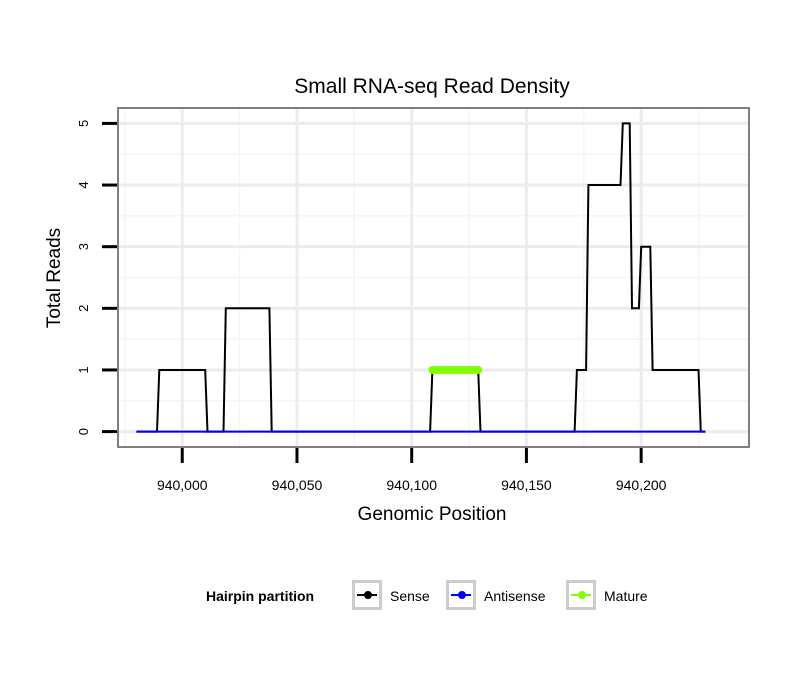 This screenshot has width=810, height=690. What do you see at coordinates (83, 308) in the screenshot?
I see `y-tick-label: 2` at bounding box center [83, 308].